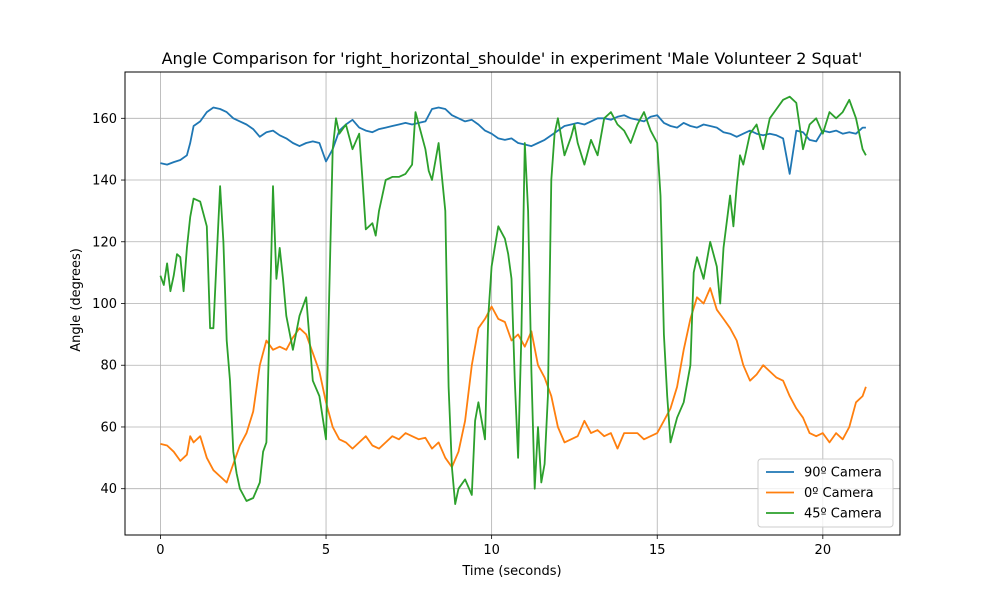  What do you see at coordinates (491, 550) in the screenshot?
I see `x-tick-label: 10` at bounding box center [491, 550].